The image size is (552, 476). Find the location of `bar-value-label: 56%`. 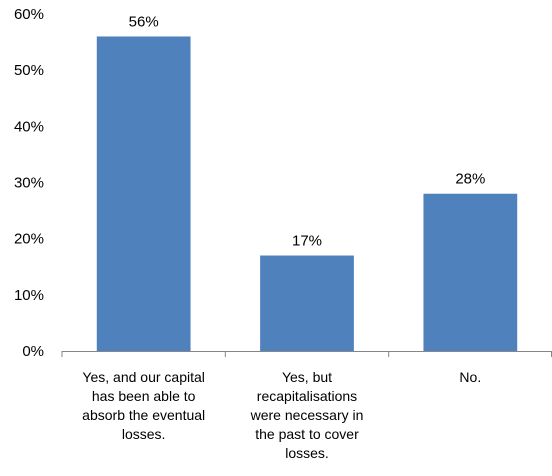

bar-value-label: 56% is located at coordinates (144, 21).